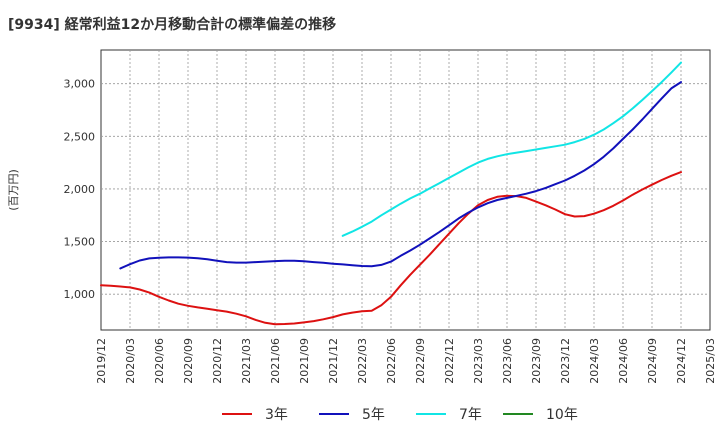 Image resolution: width=720 pixels, height=440 pixels. I want to click on legend-label-1: 5年, so click(373, 415).